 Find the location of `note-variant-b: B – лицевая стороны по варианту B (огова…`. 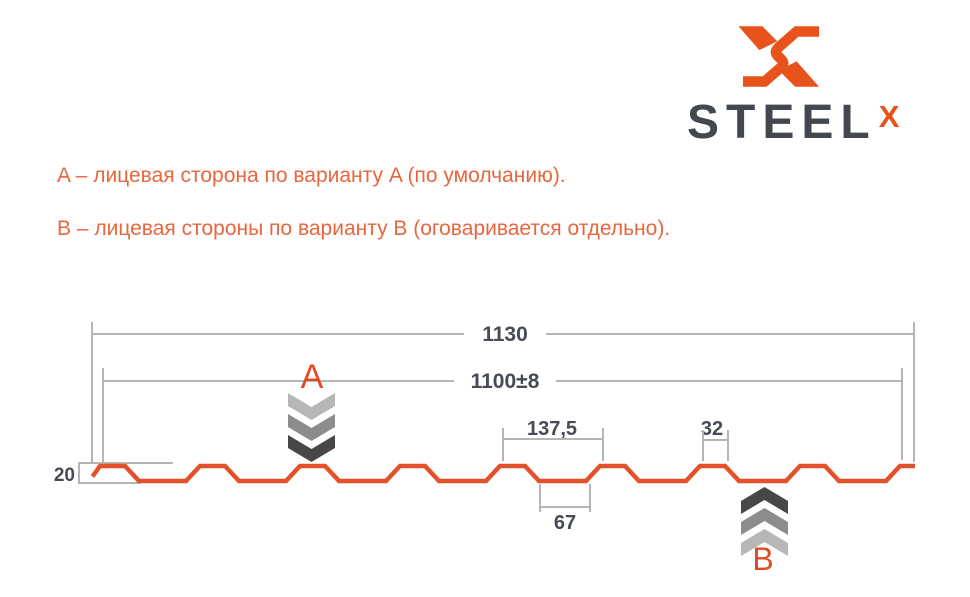

note-variant-b: B – лицевая стороны по варианту B (огова… is located at coordinates (364, 228).